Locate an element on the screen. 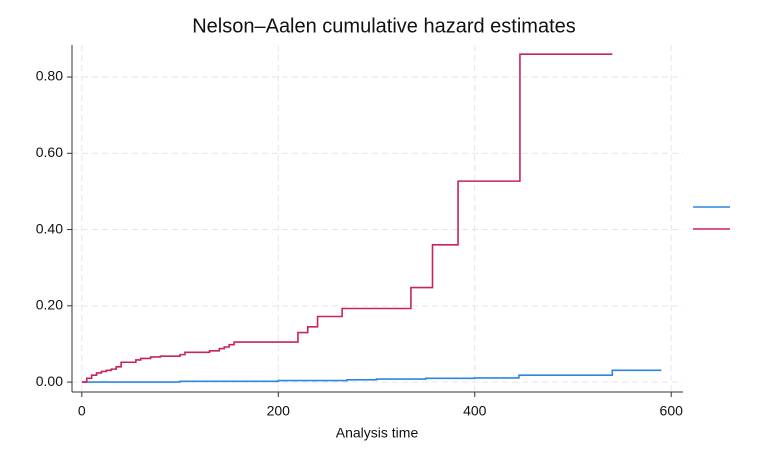 This screenshot has width=768, height=460. y-tick-label: 0.40 is located at coordinates (49, 228).